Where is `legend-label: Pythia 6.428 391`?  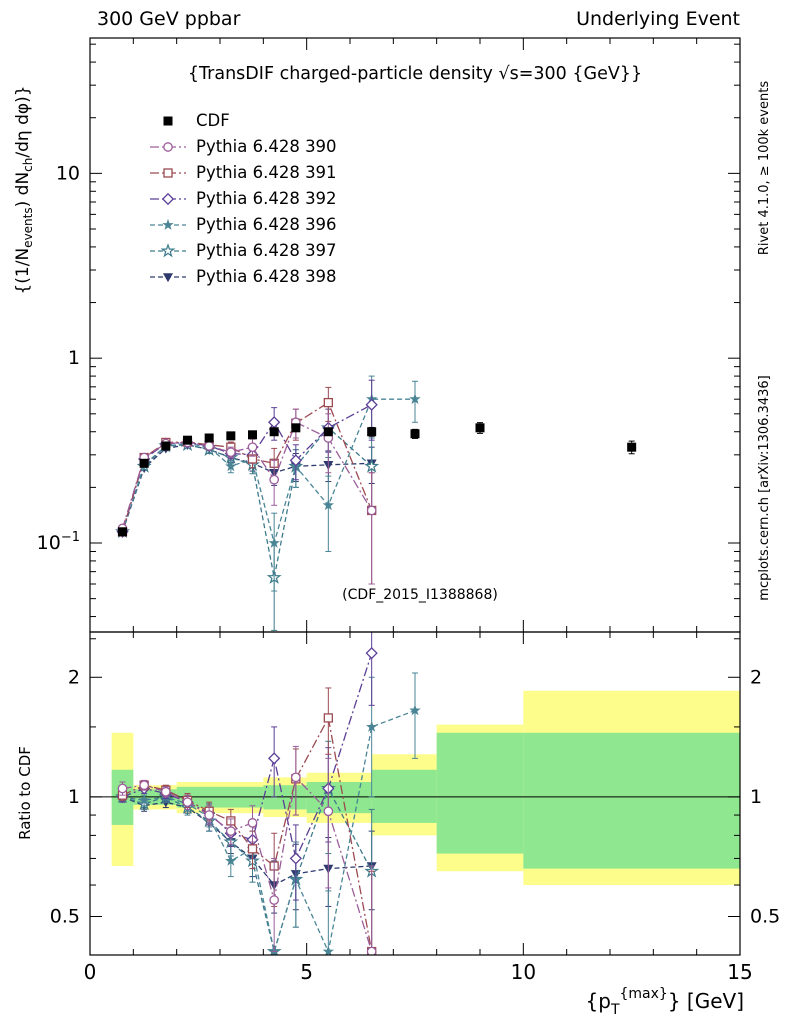
legend-label: Pythia 6.428 391 is located at coordinates (266, 172).